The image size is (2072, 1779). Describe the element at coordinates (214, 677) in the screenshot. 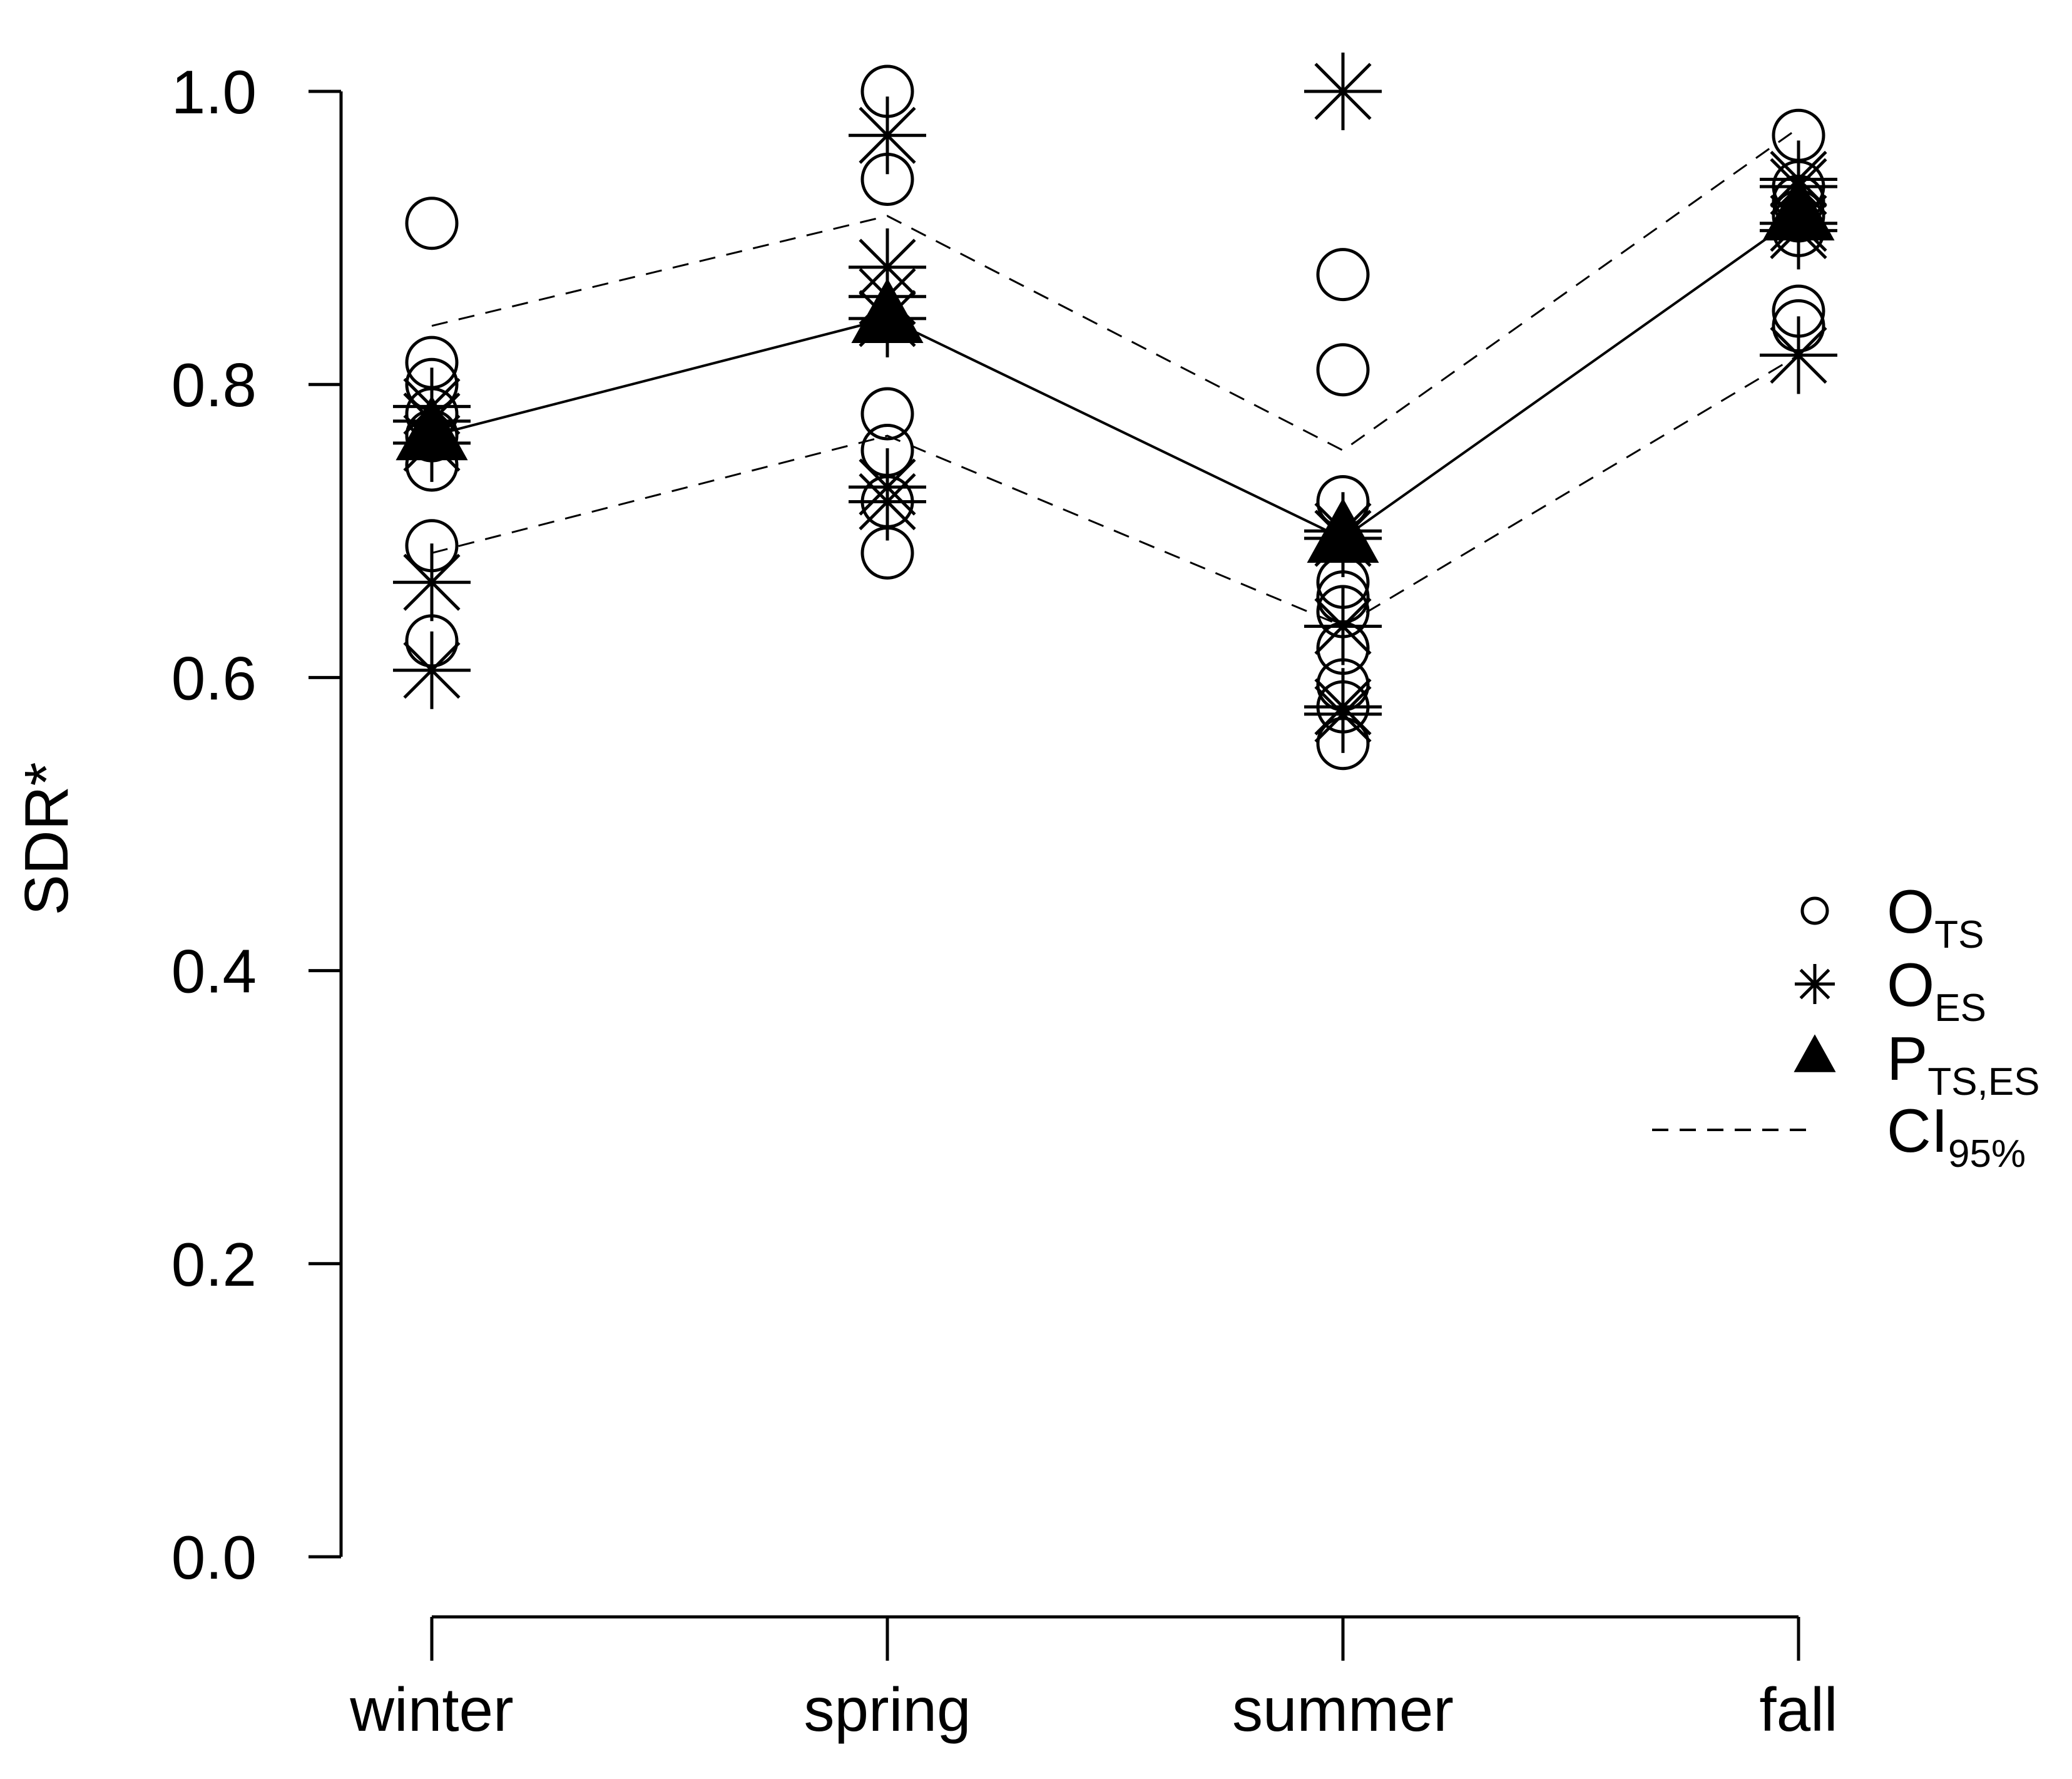

I see `y-tick-label: 0.6` at that location.